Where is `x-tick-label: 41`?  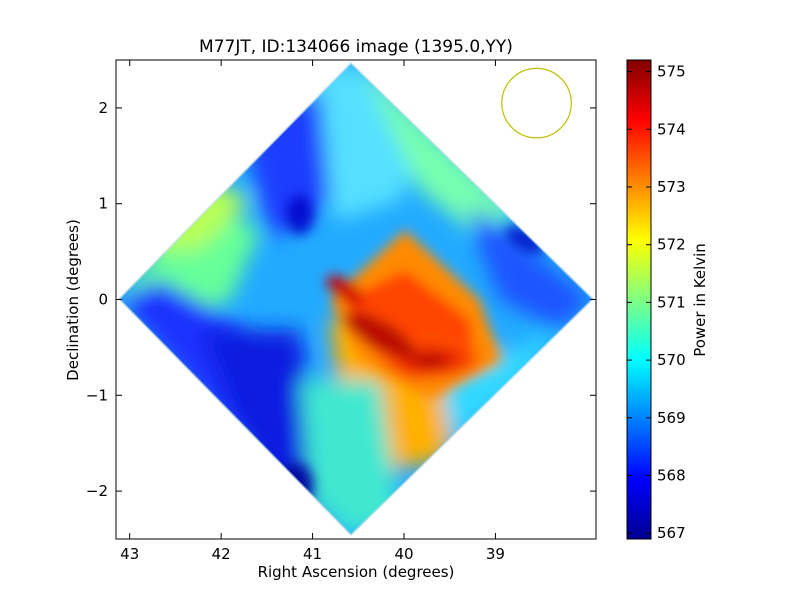
x-tick-label: 41 is located at coordinates (312, 554).